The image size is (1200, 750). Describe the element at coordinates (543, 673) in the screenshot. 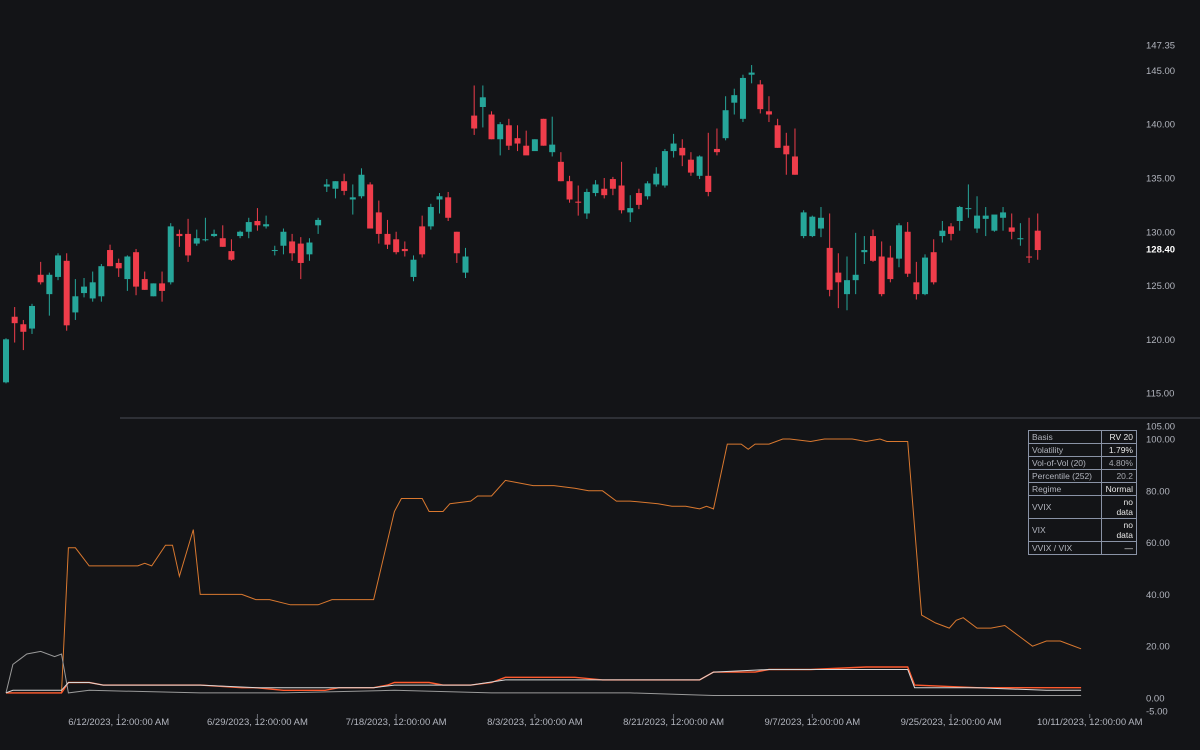

I see `volatility-series-line` at that location.